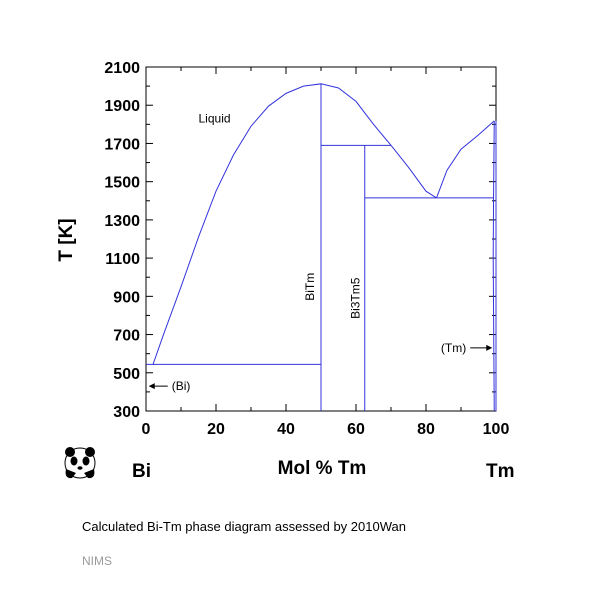  What do you see at coordinates (141, 471) in the screenshot?
I see `element-left-label: Bi` at bounding box center [141, 471].